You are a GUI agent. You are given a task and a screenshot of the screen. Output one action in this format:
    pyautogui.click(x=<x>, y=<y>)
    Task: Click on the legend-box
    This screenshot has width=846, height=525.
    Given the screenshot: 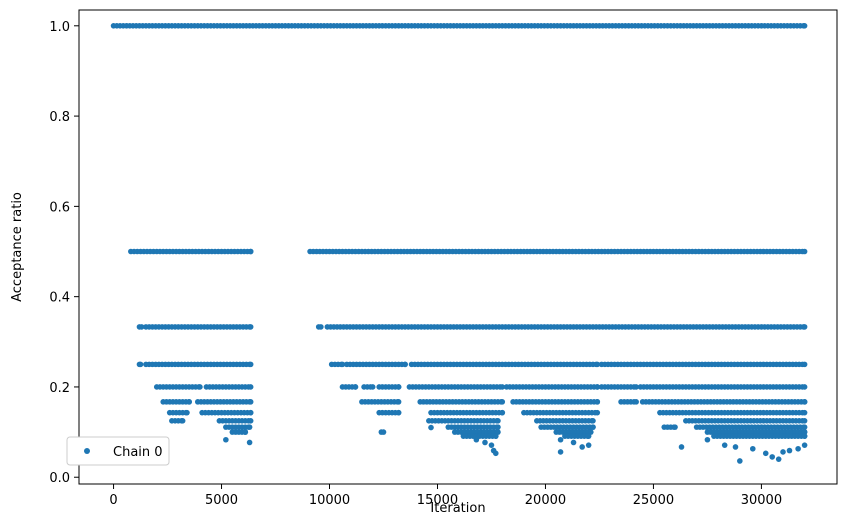 What is the action you would take?
    pyautogui.click(x=118, y=451)
    